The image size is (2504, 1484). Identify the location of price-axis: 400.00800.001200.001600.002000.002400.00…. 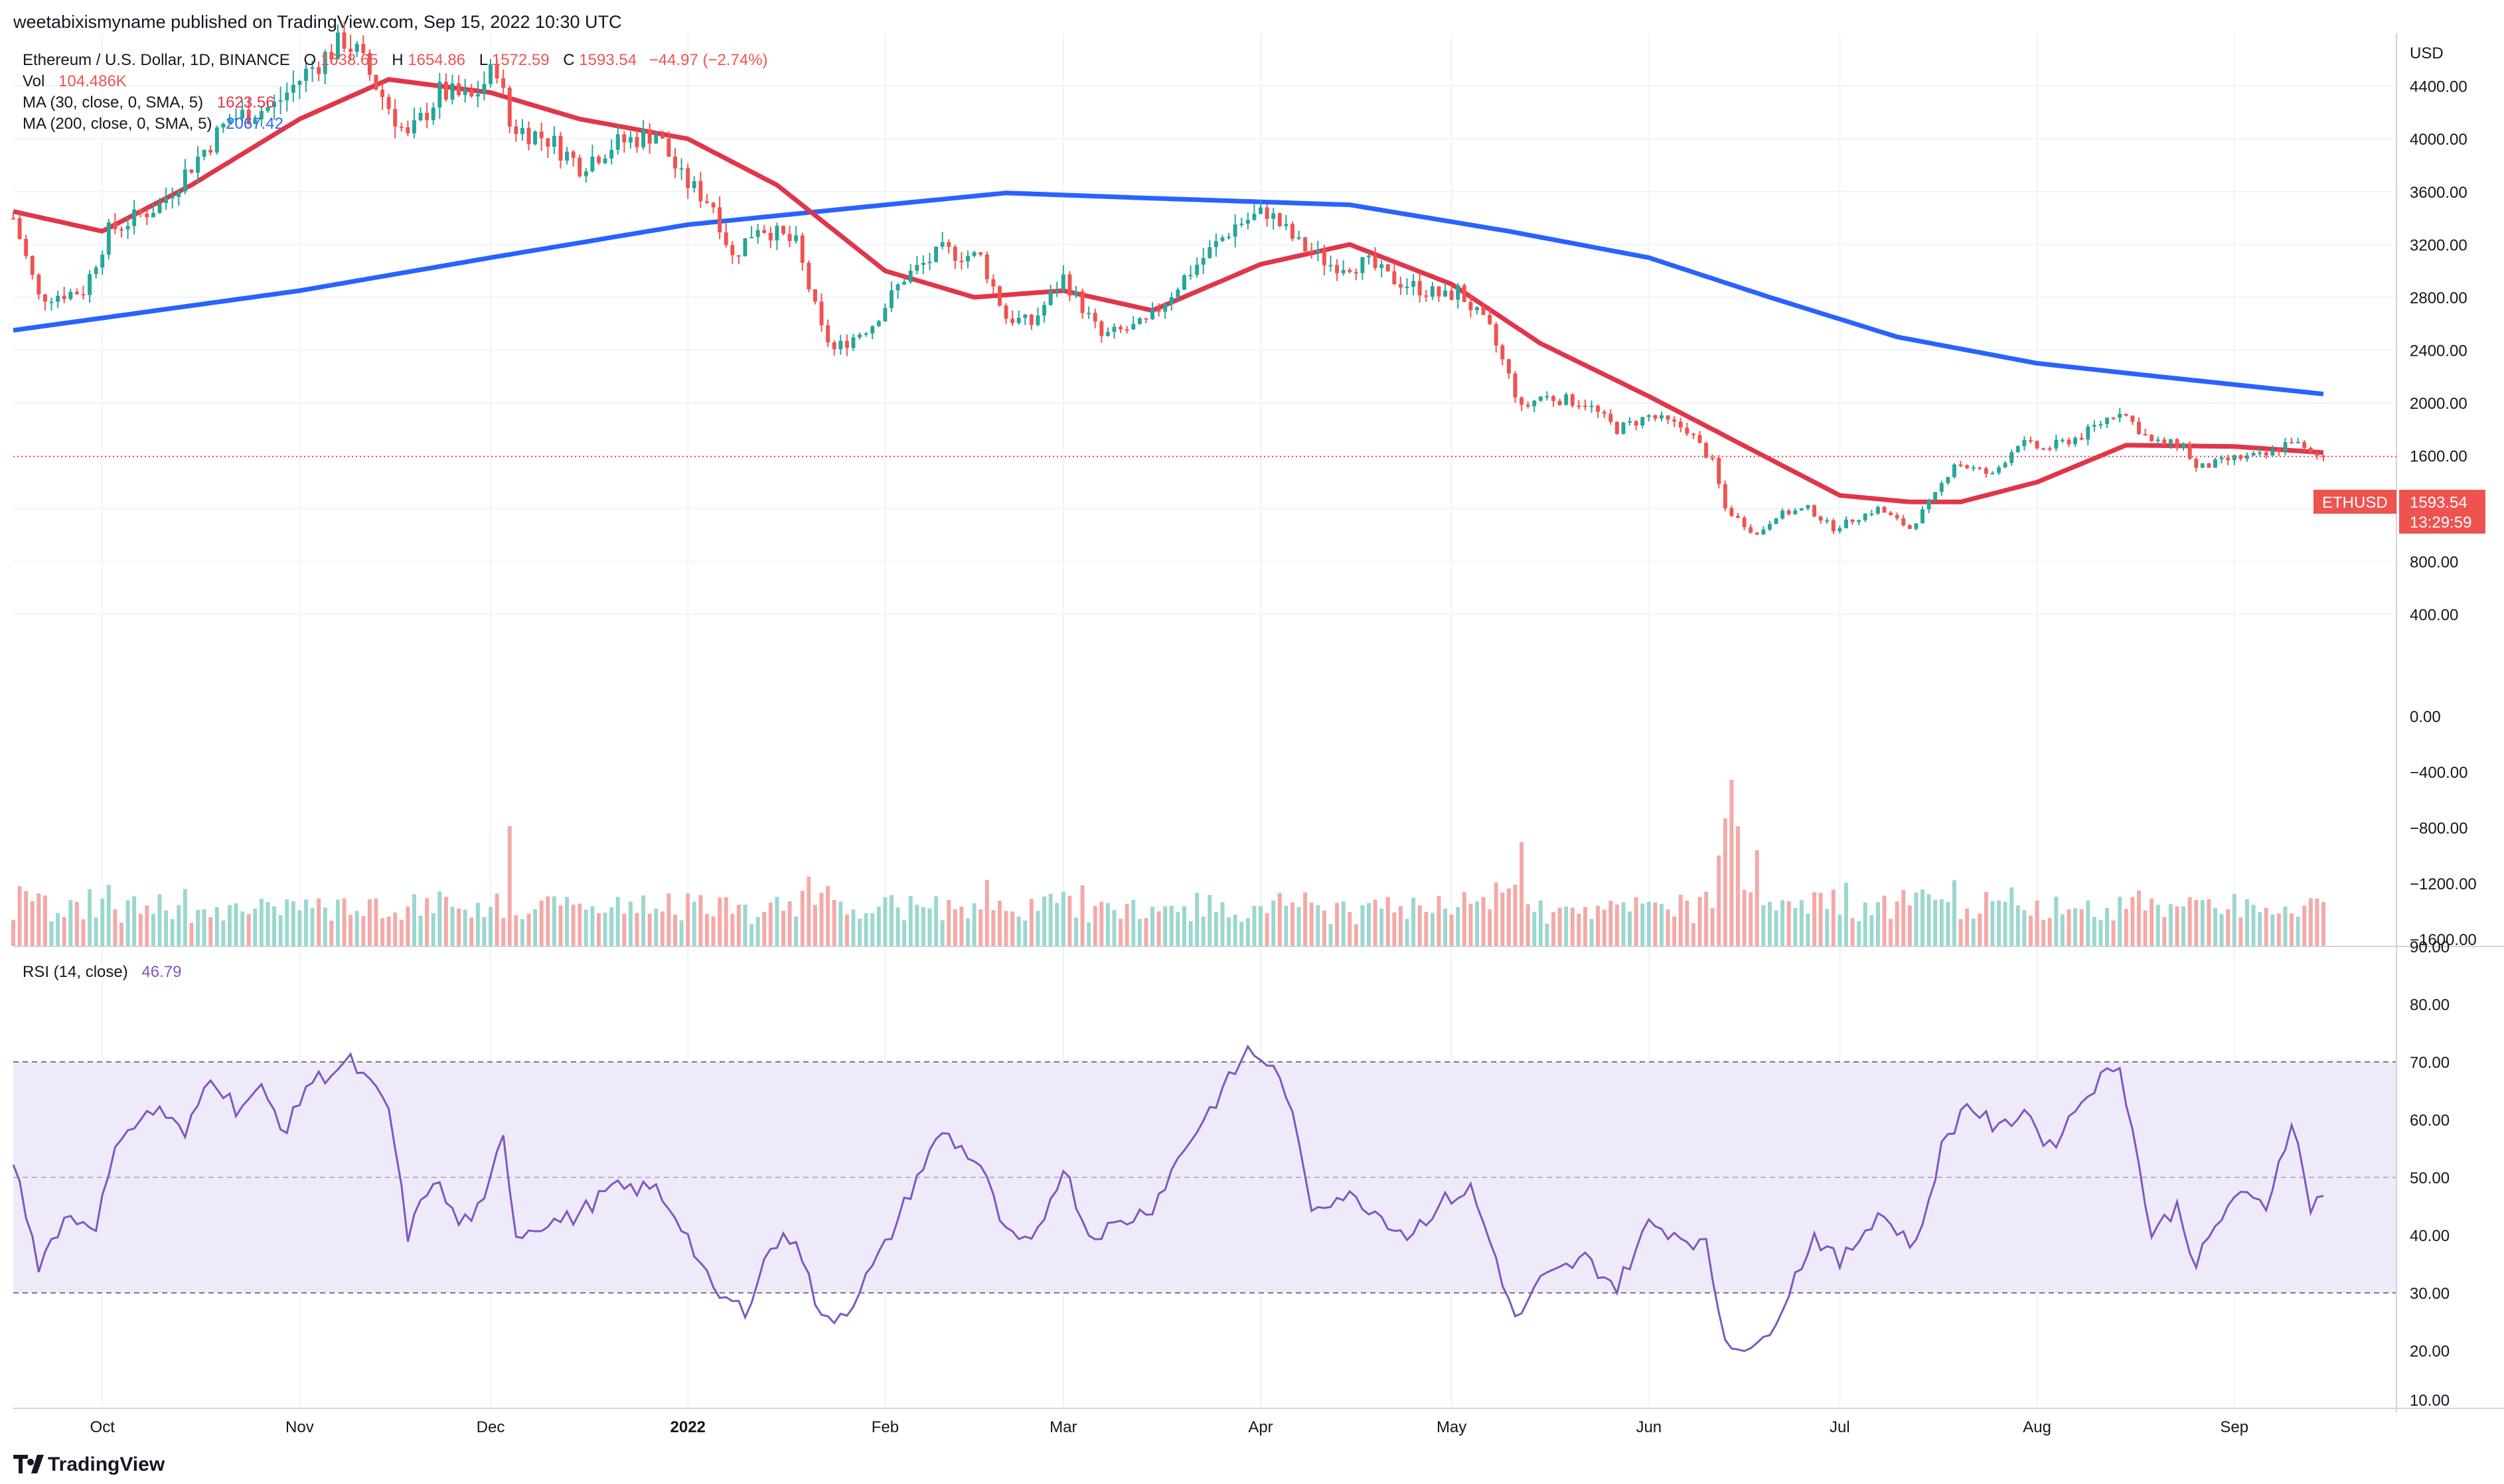
(2438, 351).